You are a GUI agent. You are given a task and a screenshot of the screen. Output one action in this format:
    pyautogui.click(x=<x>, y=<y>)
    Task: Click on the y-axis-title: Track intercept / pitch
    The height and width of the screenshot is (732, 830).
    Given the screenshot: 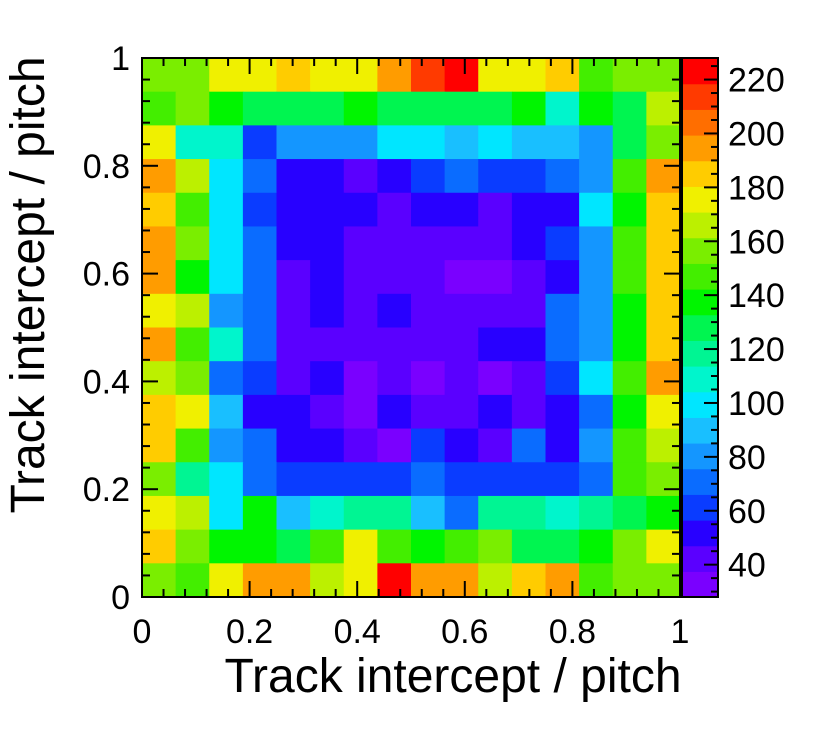 What is the action you would take?
    pyautogui.click(x=28, y=284)
    